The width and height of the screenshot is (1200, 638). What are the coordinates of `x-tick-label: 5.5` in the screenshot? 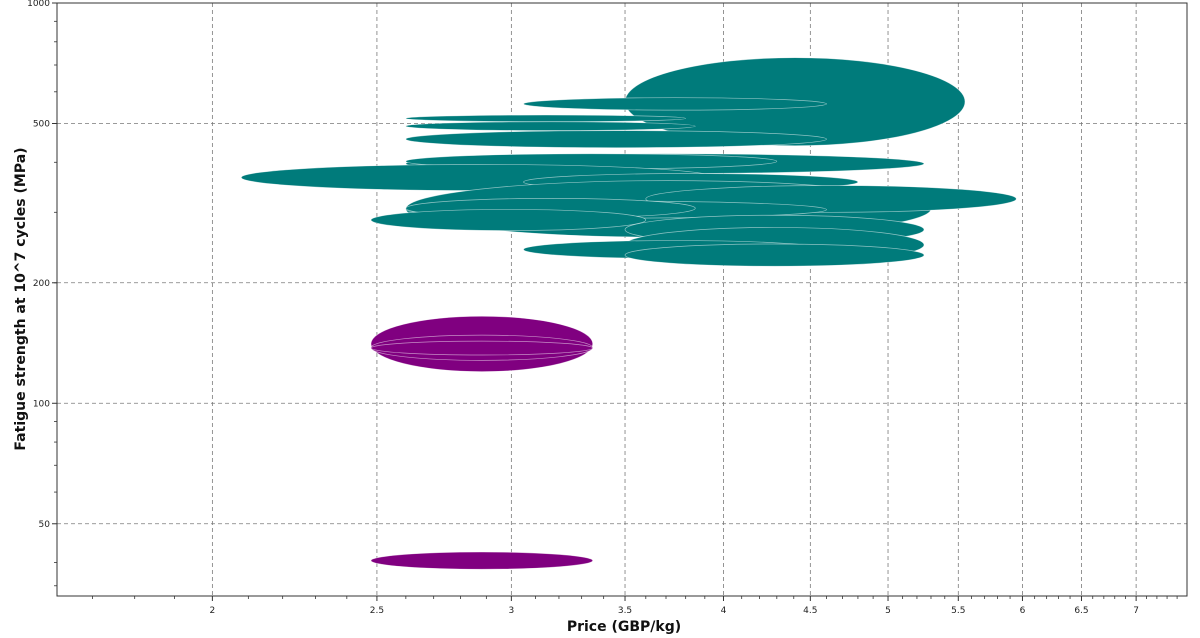 It's located at (958, 611).